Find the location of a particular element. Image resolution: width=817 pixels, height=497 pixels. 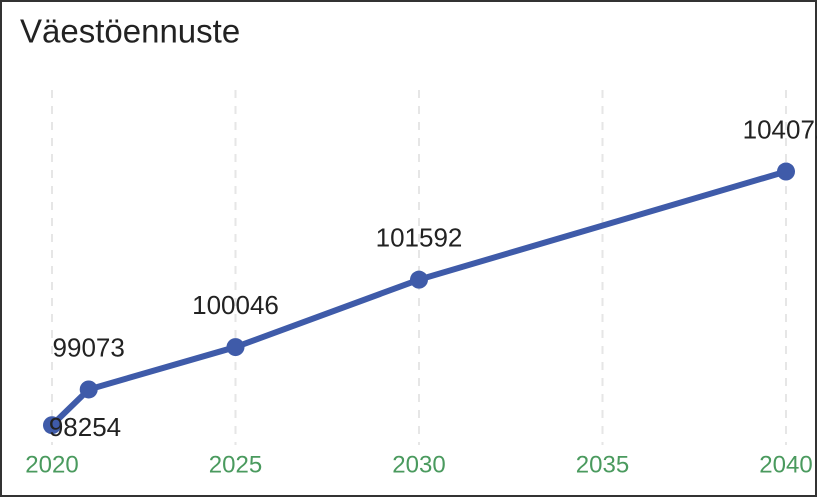

x-tick-label: 2025 is located at coordinates (235, 464).